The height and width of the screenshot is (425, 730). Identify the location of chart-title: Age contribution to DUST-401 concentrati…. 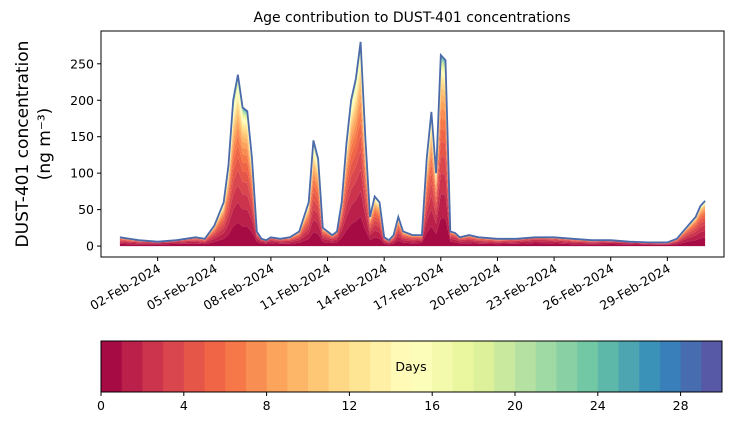
(412, 18).